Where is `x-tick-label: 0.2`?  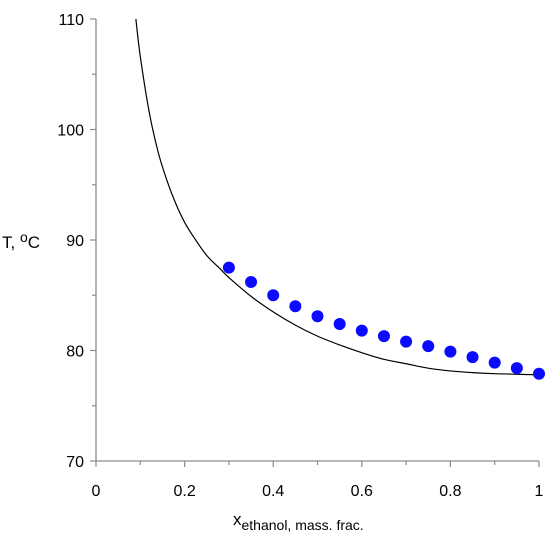 x-tick-label: 0.2 is located at coordinates (184, 491).